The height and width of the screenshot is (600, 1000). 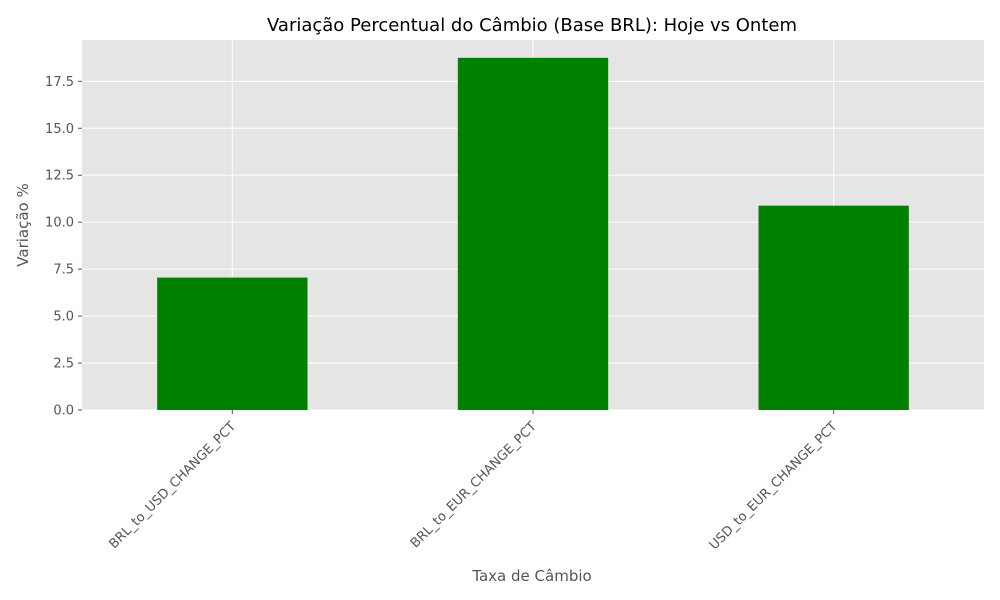 I want to click on y-tick-label: 12.5, so click(x=59, y=176).